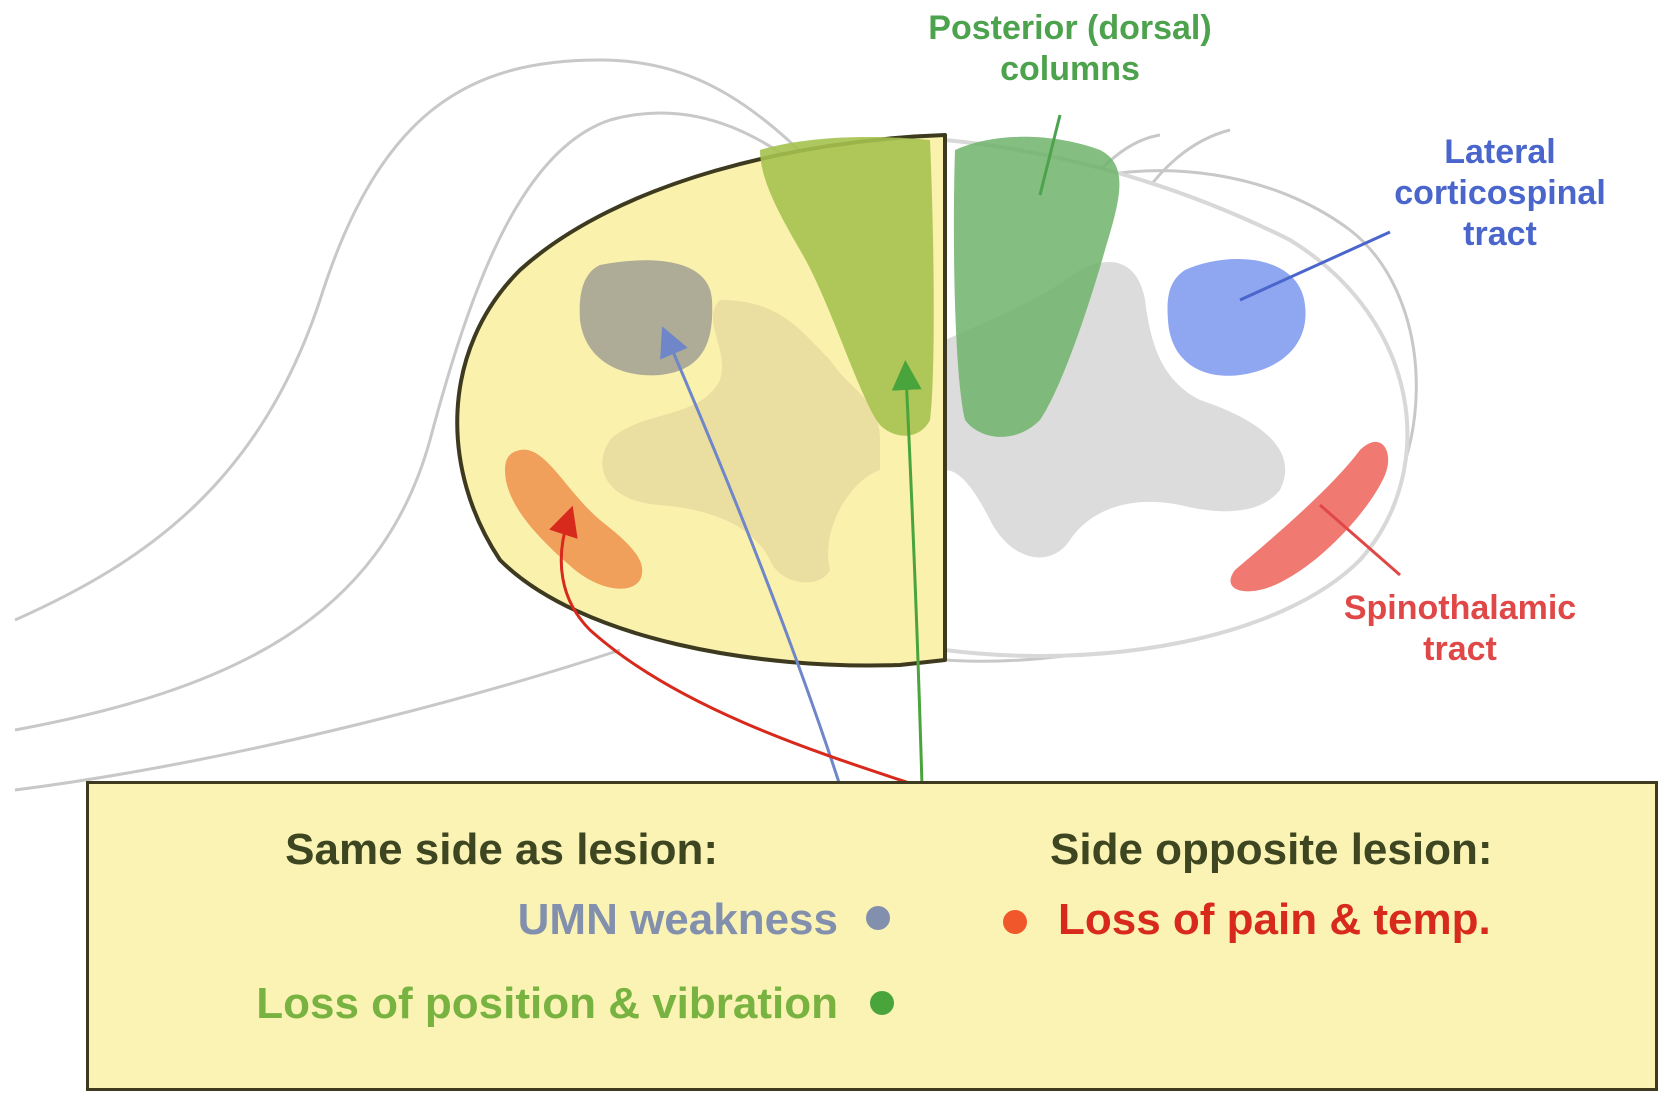 Image resolution: width=1668 pixels, height=1116 pixels. What do you see at coordinates (547, 1003) in the screenshot?
I see `position-vibration-label: Loss of position & vibration` at bounding box center [547, 1003].